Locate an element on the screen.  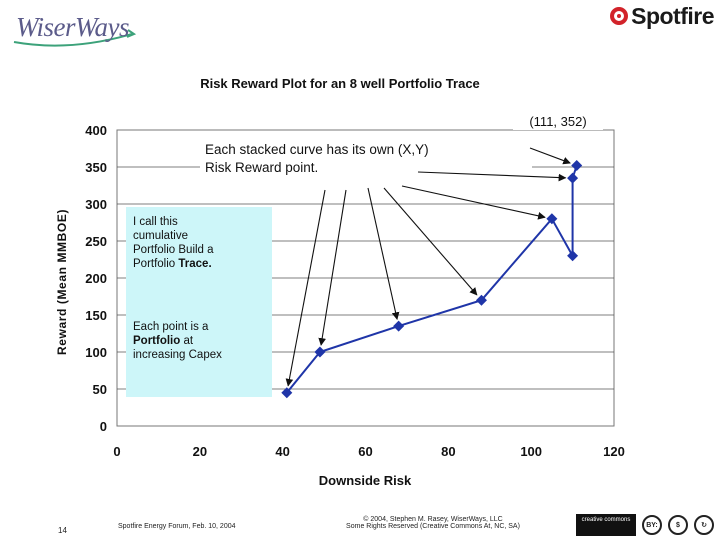
cc-noncommercial-icon: $ is located at coordinates (678, 525).